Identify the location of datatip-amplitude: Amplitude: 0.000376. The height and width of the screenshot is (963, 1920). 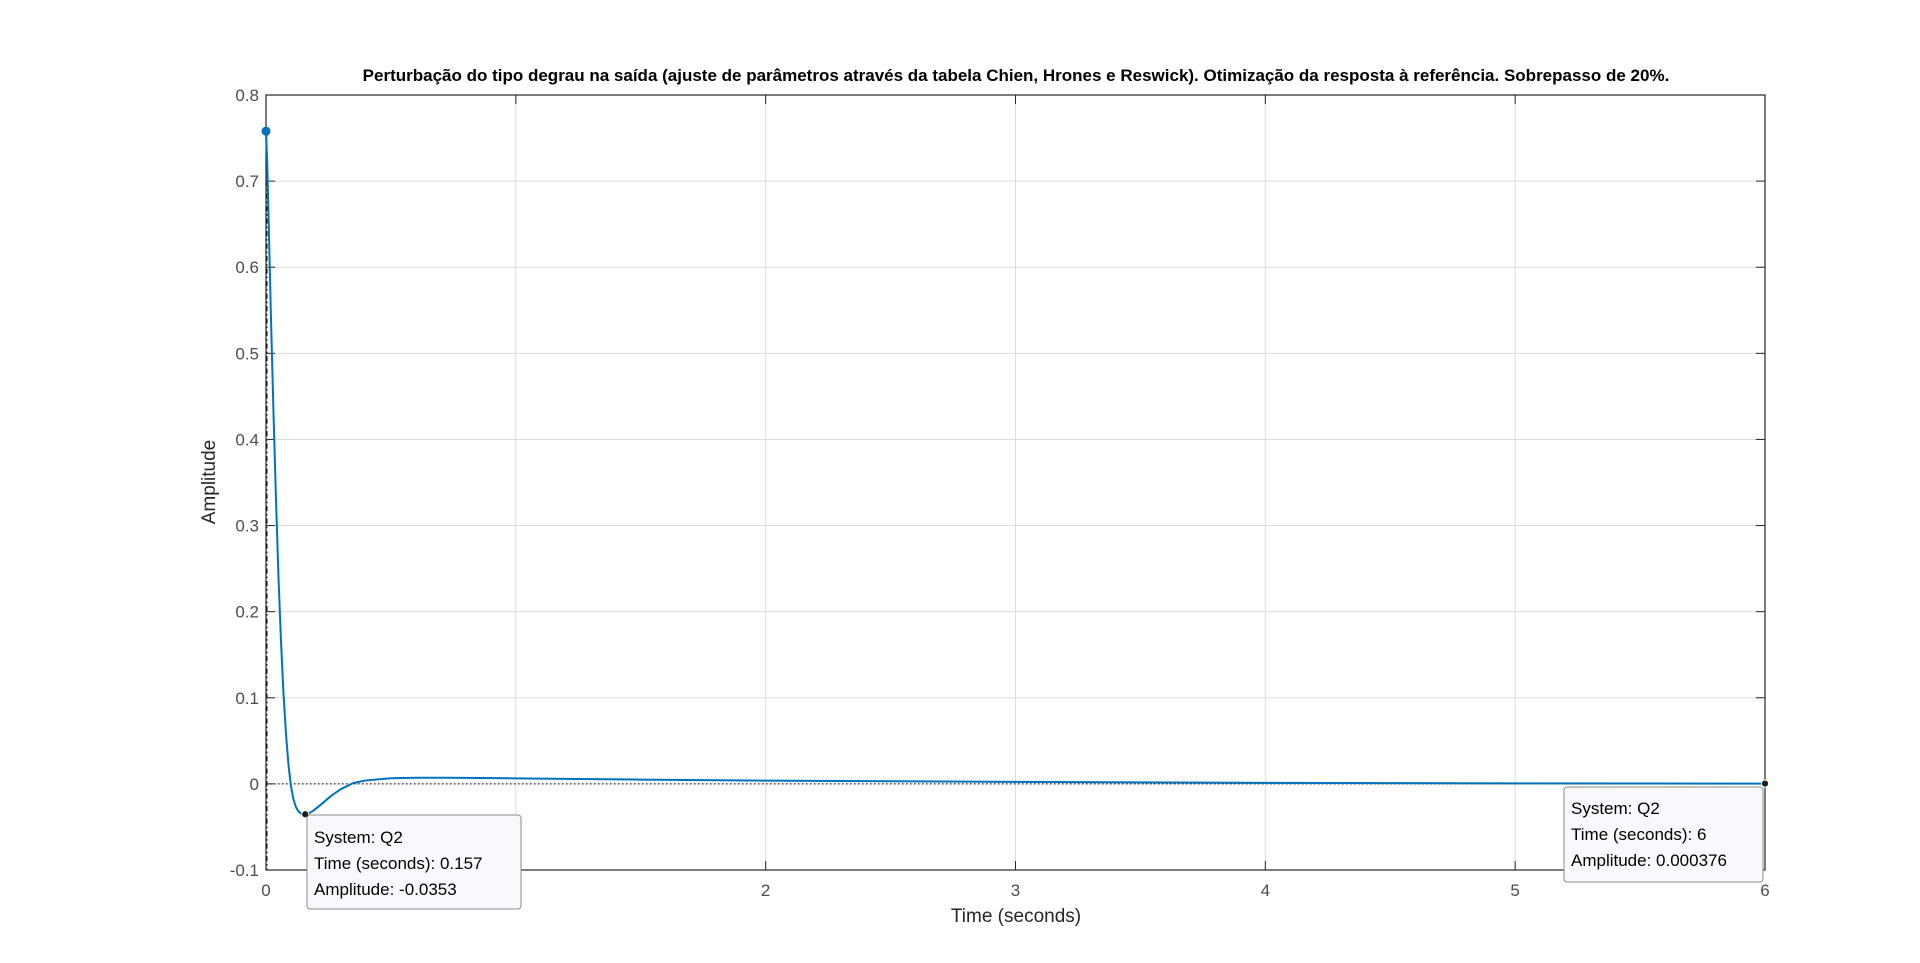
(1649, 860).